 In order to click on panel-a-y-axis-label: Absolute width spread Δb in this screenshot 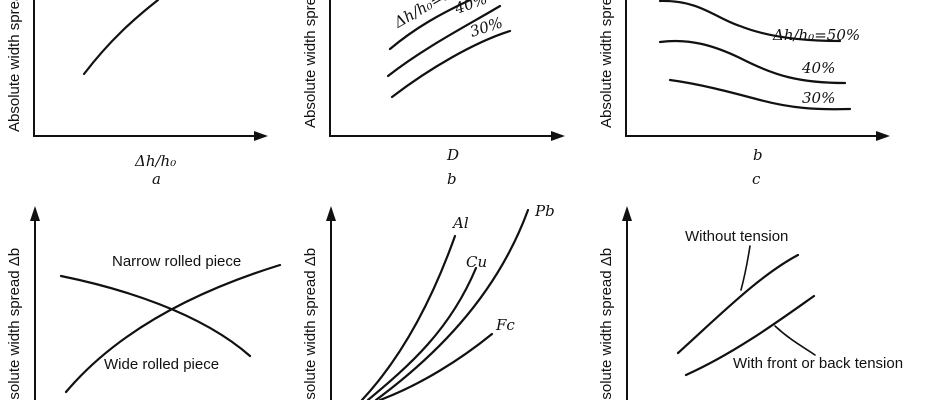, I will do `click(14, 66)`.